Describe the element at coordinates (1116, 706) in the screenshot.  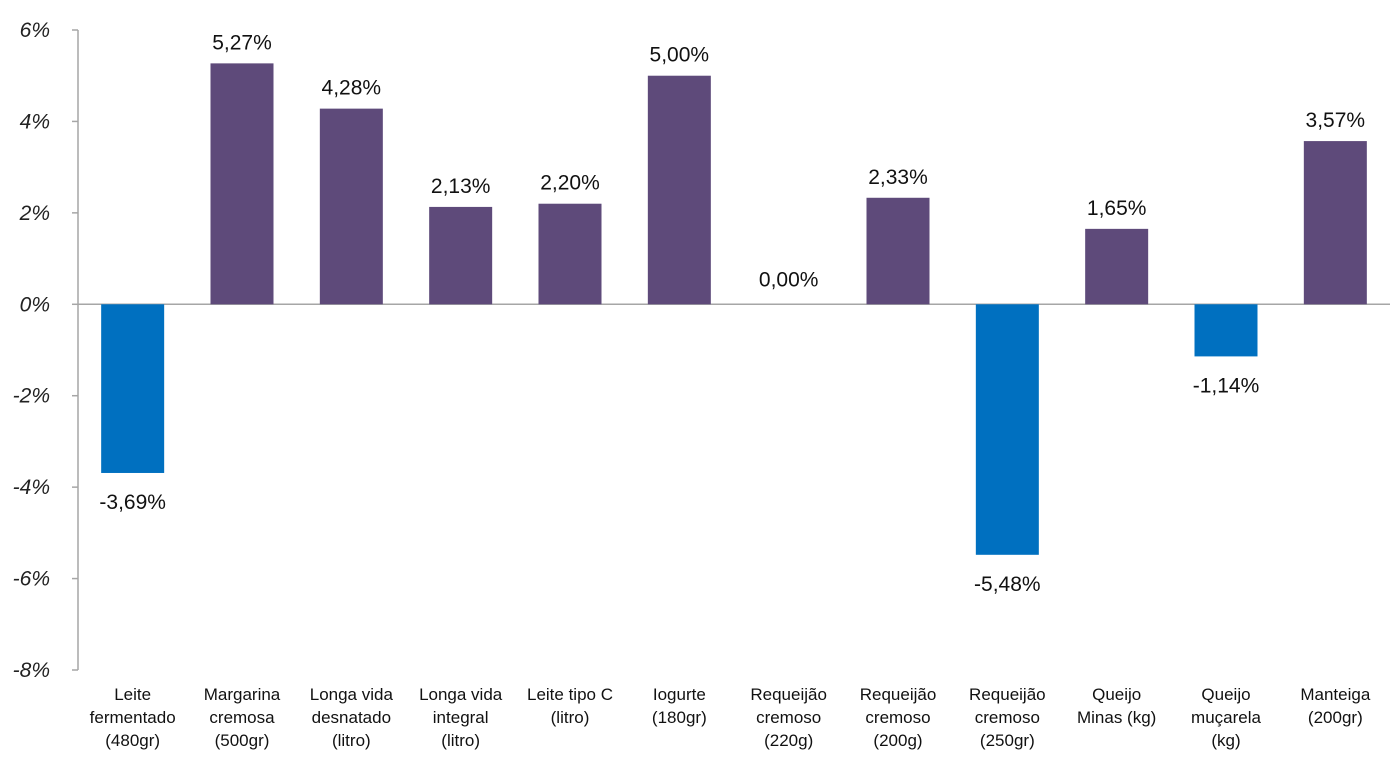
I see `category-label: Queijo Minas (kg)` at that location.